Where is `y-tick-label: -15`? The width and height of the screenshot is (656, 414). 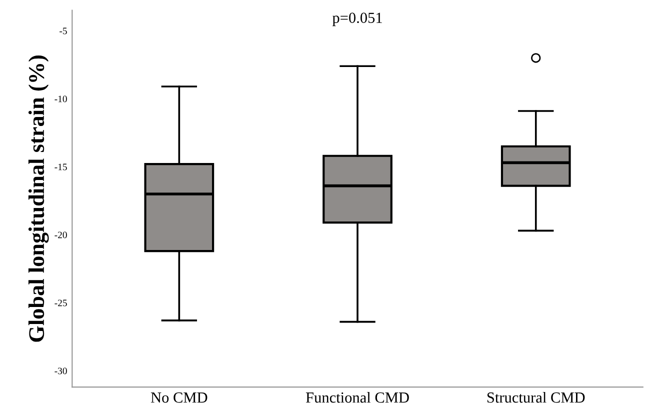 y-tick-label: -15 is located at coordinates (60, 167).